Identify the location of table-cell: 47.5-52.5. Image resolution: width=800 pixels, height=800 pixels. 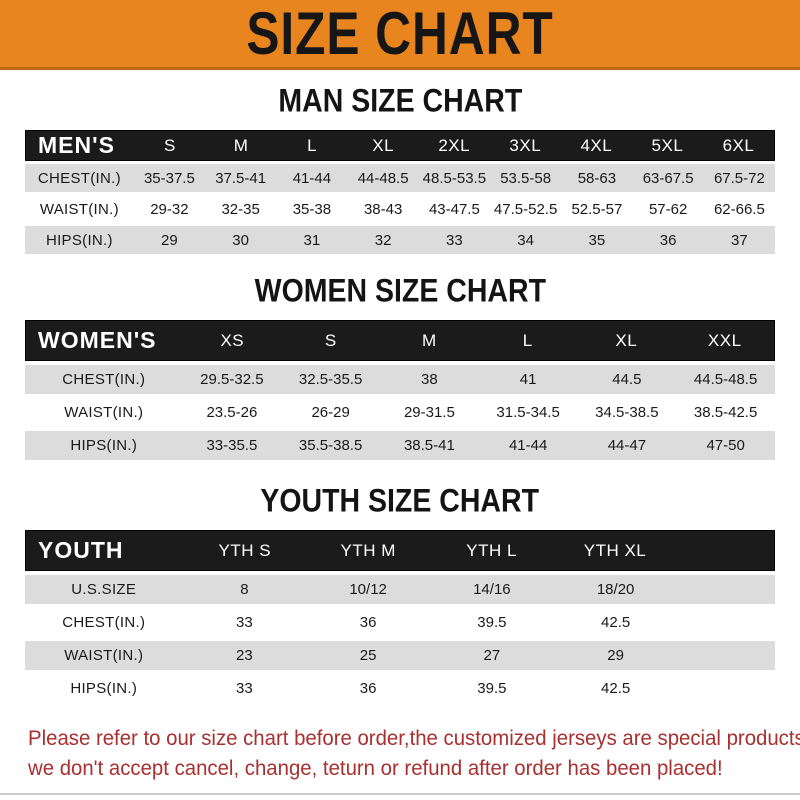
(525, 209).